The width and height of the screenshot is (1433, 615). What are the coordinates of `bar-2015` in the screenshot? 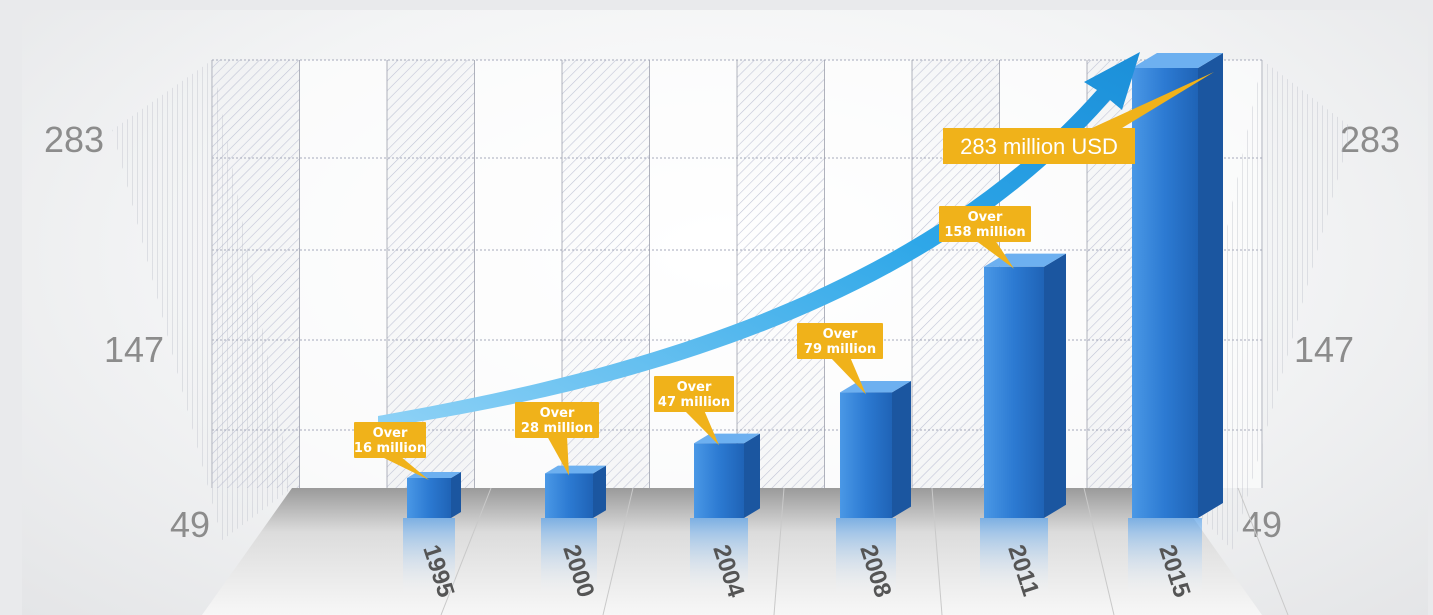 It's located at (1165, 293).